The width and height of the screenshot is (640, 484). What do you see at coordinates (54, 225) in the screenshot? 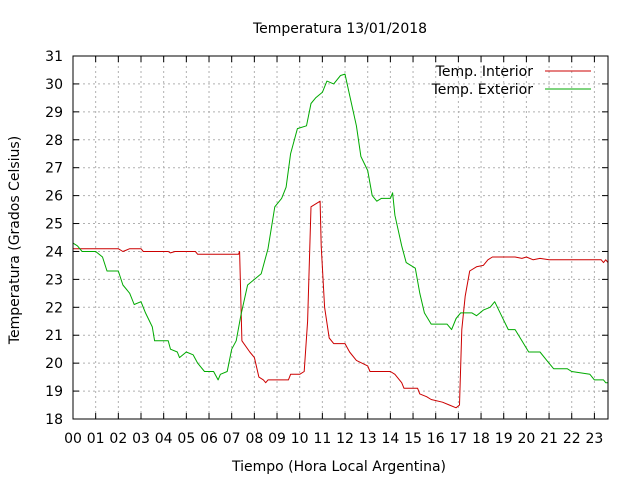
I see `y-tick-label: 25` at bounding box center [54, 225].